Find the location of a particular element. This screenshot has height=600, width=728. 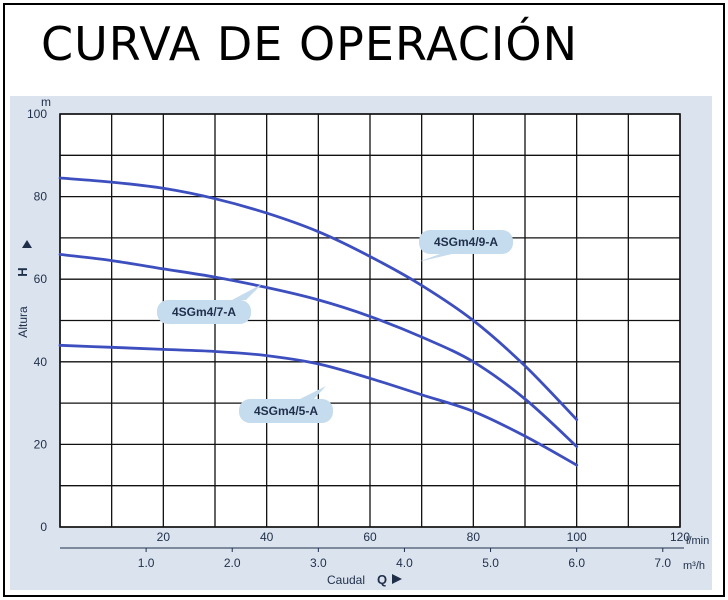

x-axis-title: Caudal is located at coordinates (346, 580).